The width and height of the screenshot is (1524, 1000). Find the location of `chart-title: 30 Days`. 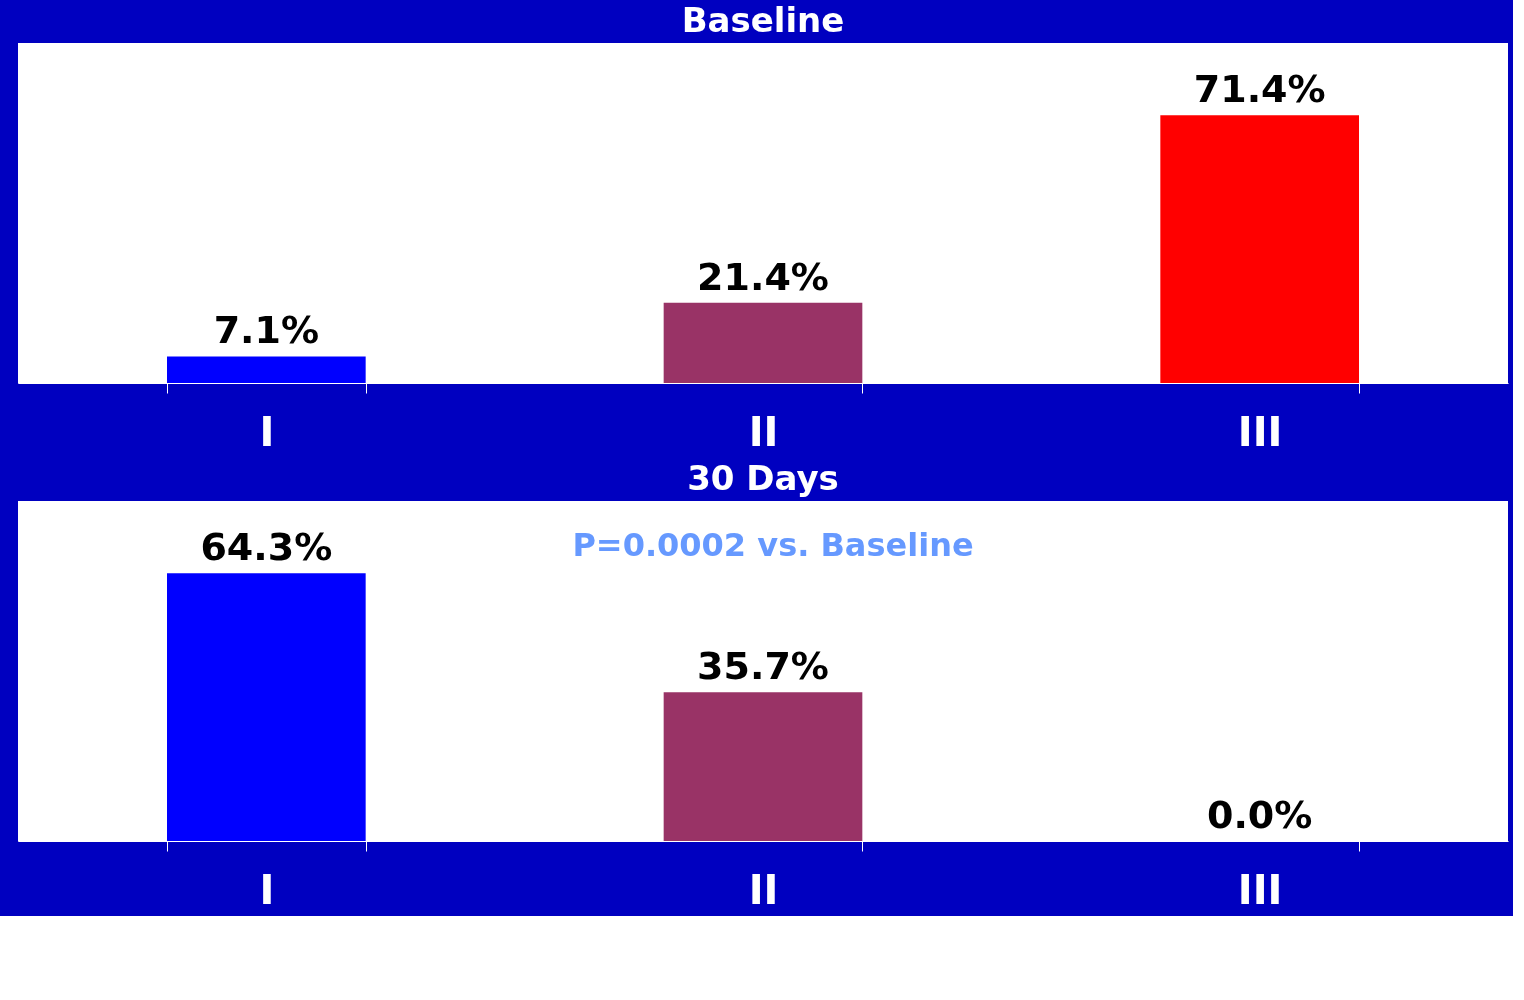

chart-title: 30 Days is located at coordinates (763, 478).